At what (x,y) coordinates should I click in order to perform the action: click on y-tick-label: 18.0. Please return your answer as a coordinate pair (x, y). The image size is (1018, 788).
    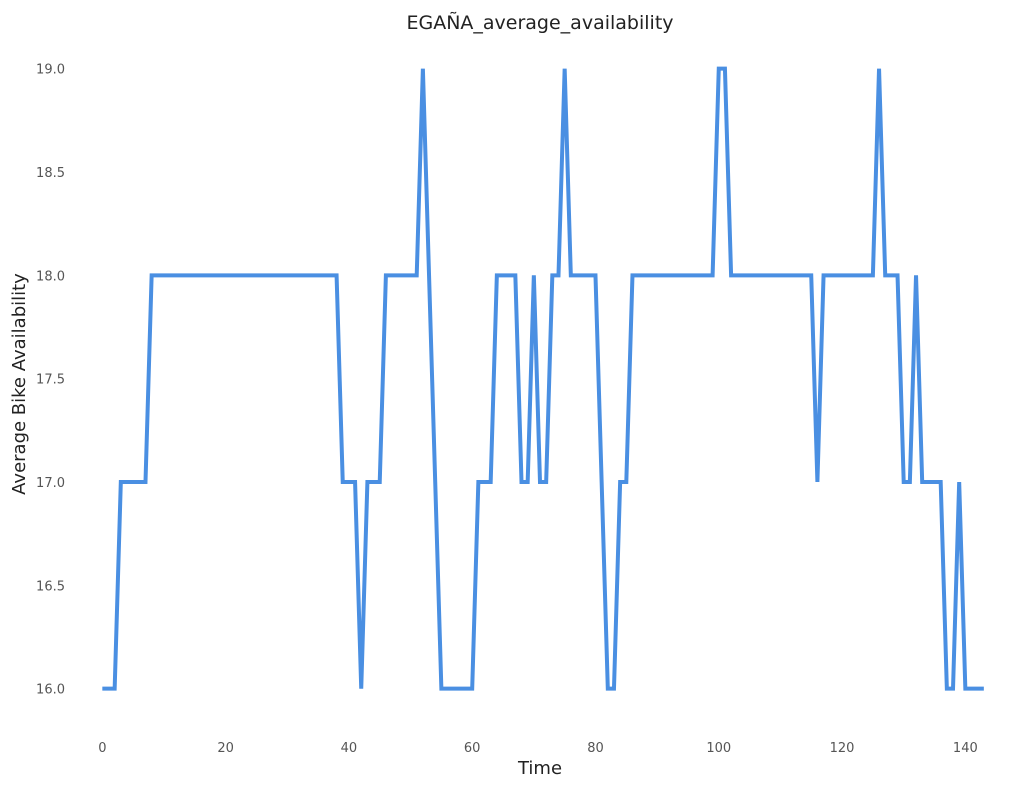
    Looking at the image, I should click on (50, 276).